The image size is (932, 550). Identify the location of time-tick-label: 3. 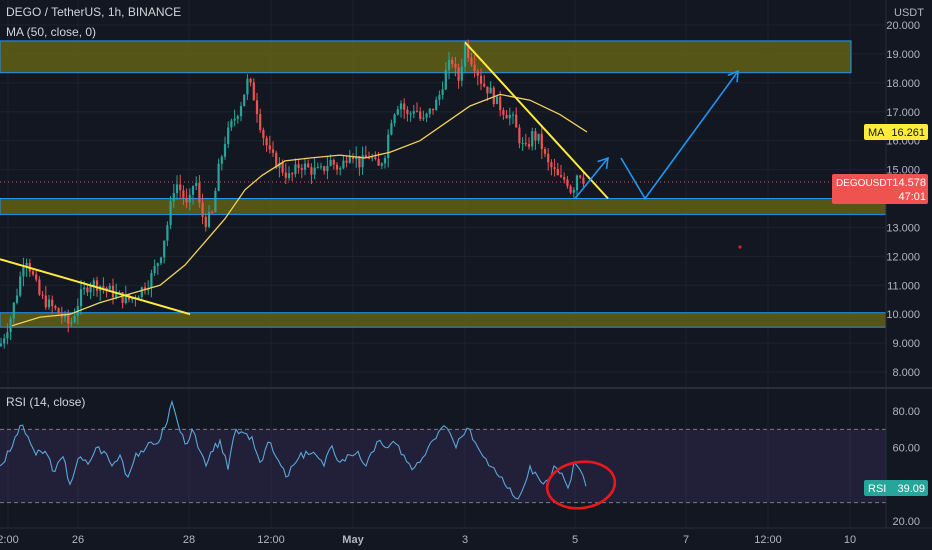
(465, 540).